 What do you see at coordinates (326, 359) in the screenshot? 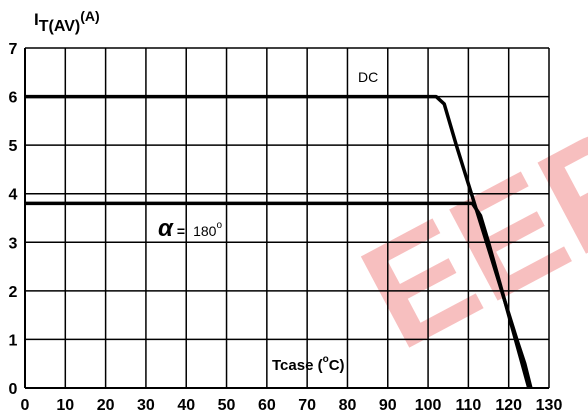
I see `x-axis-label-deg: o` at bounding box center [326, 359].